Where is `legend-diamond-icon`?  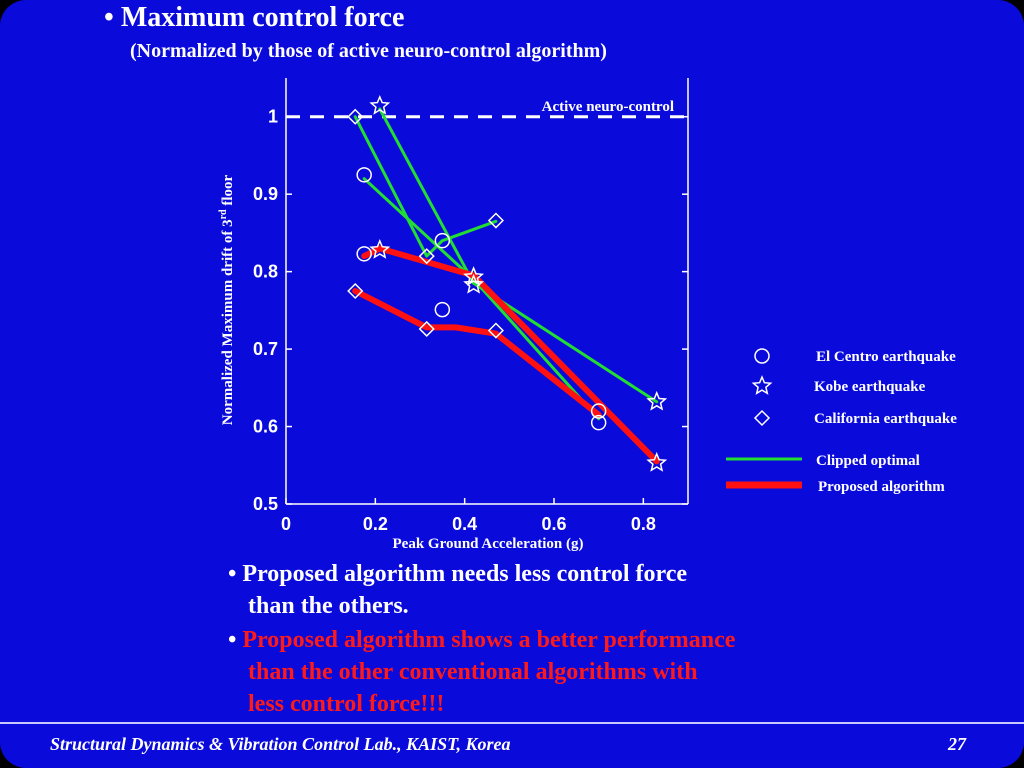
legend-diamond-icon is located at coordinates (762, 418).